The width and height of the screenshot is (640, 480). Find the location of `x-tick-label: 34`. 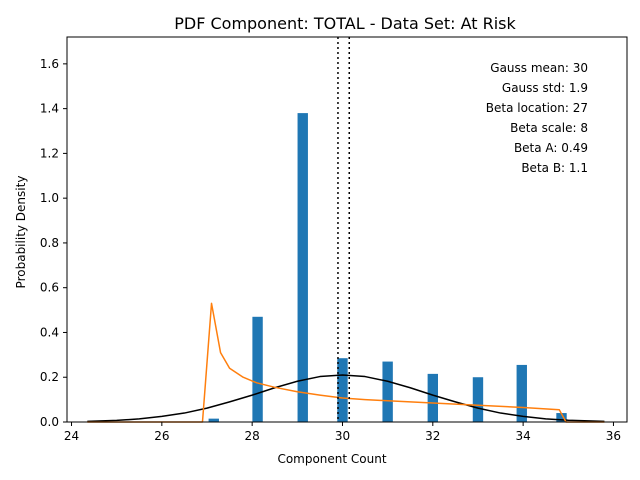

x-tick-label: 34 is located at coordinates (522, 436).